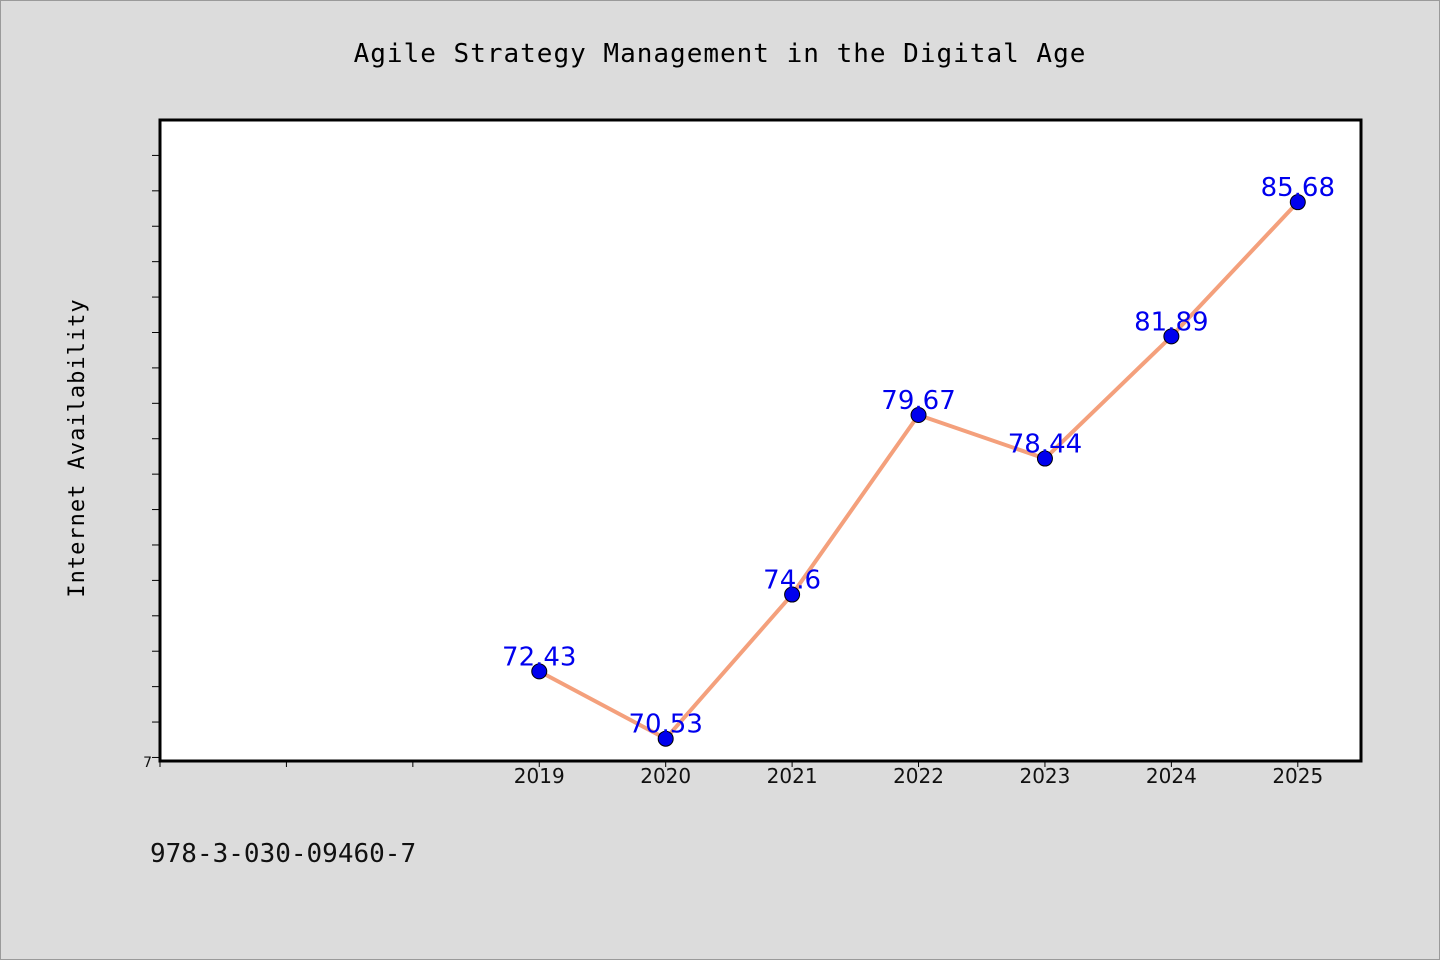 The image size is (1440, 960). I want to click on data-label-2022: 79.67, so click(918, 401).